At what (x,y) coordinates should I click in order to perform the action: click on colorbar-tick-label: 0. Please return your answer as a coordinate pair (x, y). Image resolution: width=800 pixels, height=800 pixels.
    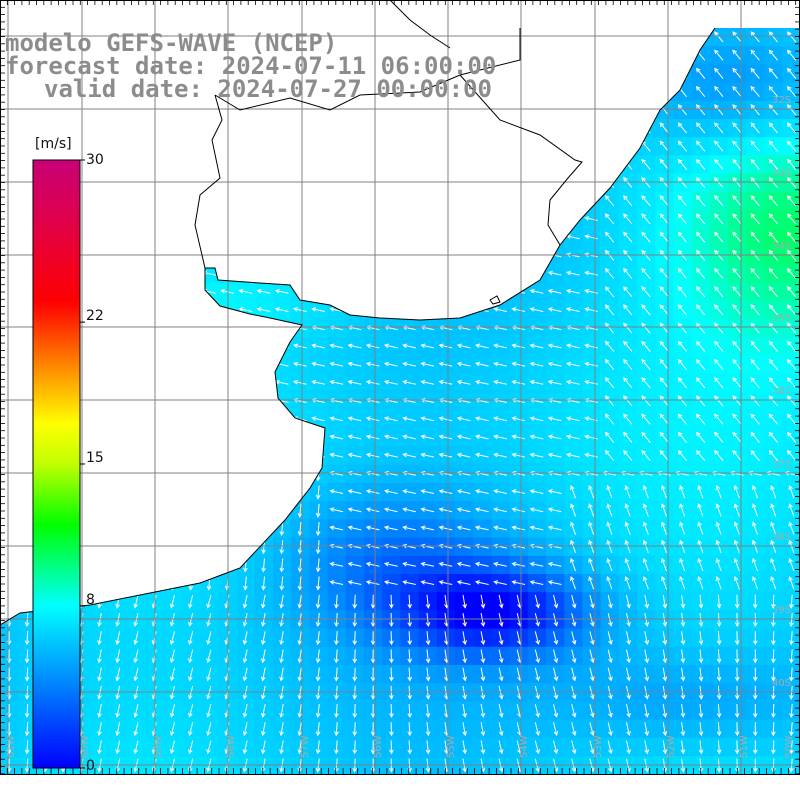
    Looking at the image, I should click on (90, 766).